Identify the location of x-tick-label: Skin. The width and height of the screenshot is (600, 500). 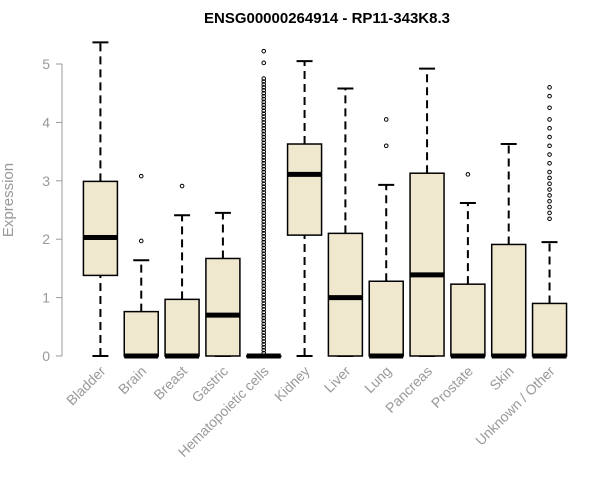
(501, 378).